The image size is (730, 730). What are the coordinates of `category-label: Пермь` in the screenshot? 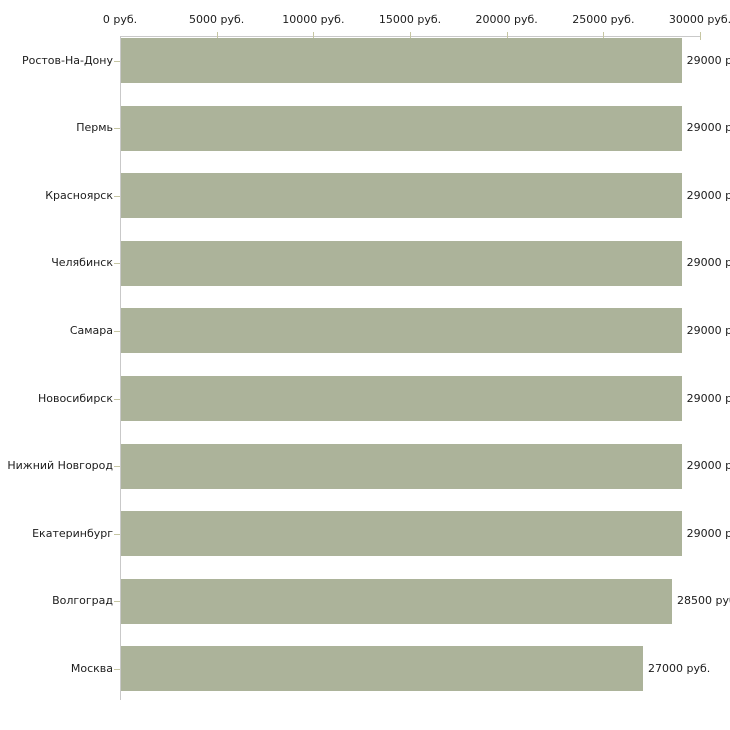 It's located at (94, 128).